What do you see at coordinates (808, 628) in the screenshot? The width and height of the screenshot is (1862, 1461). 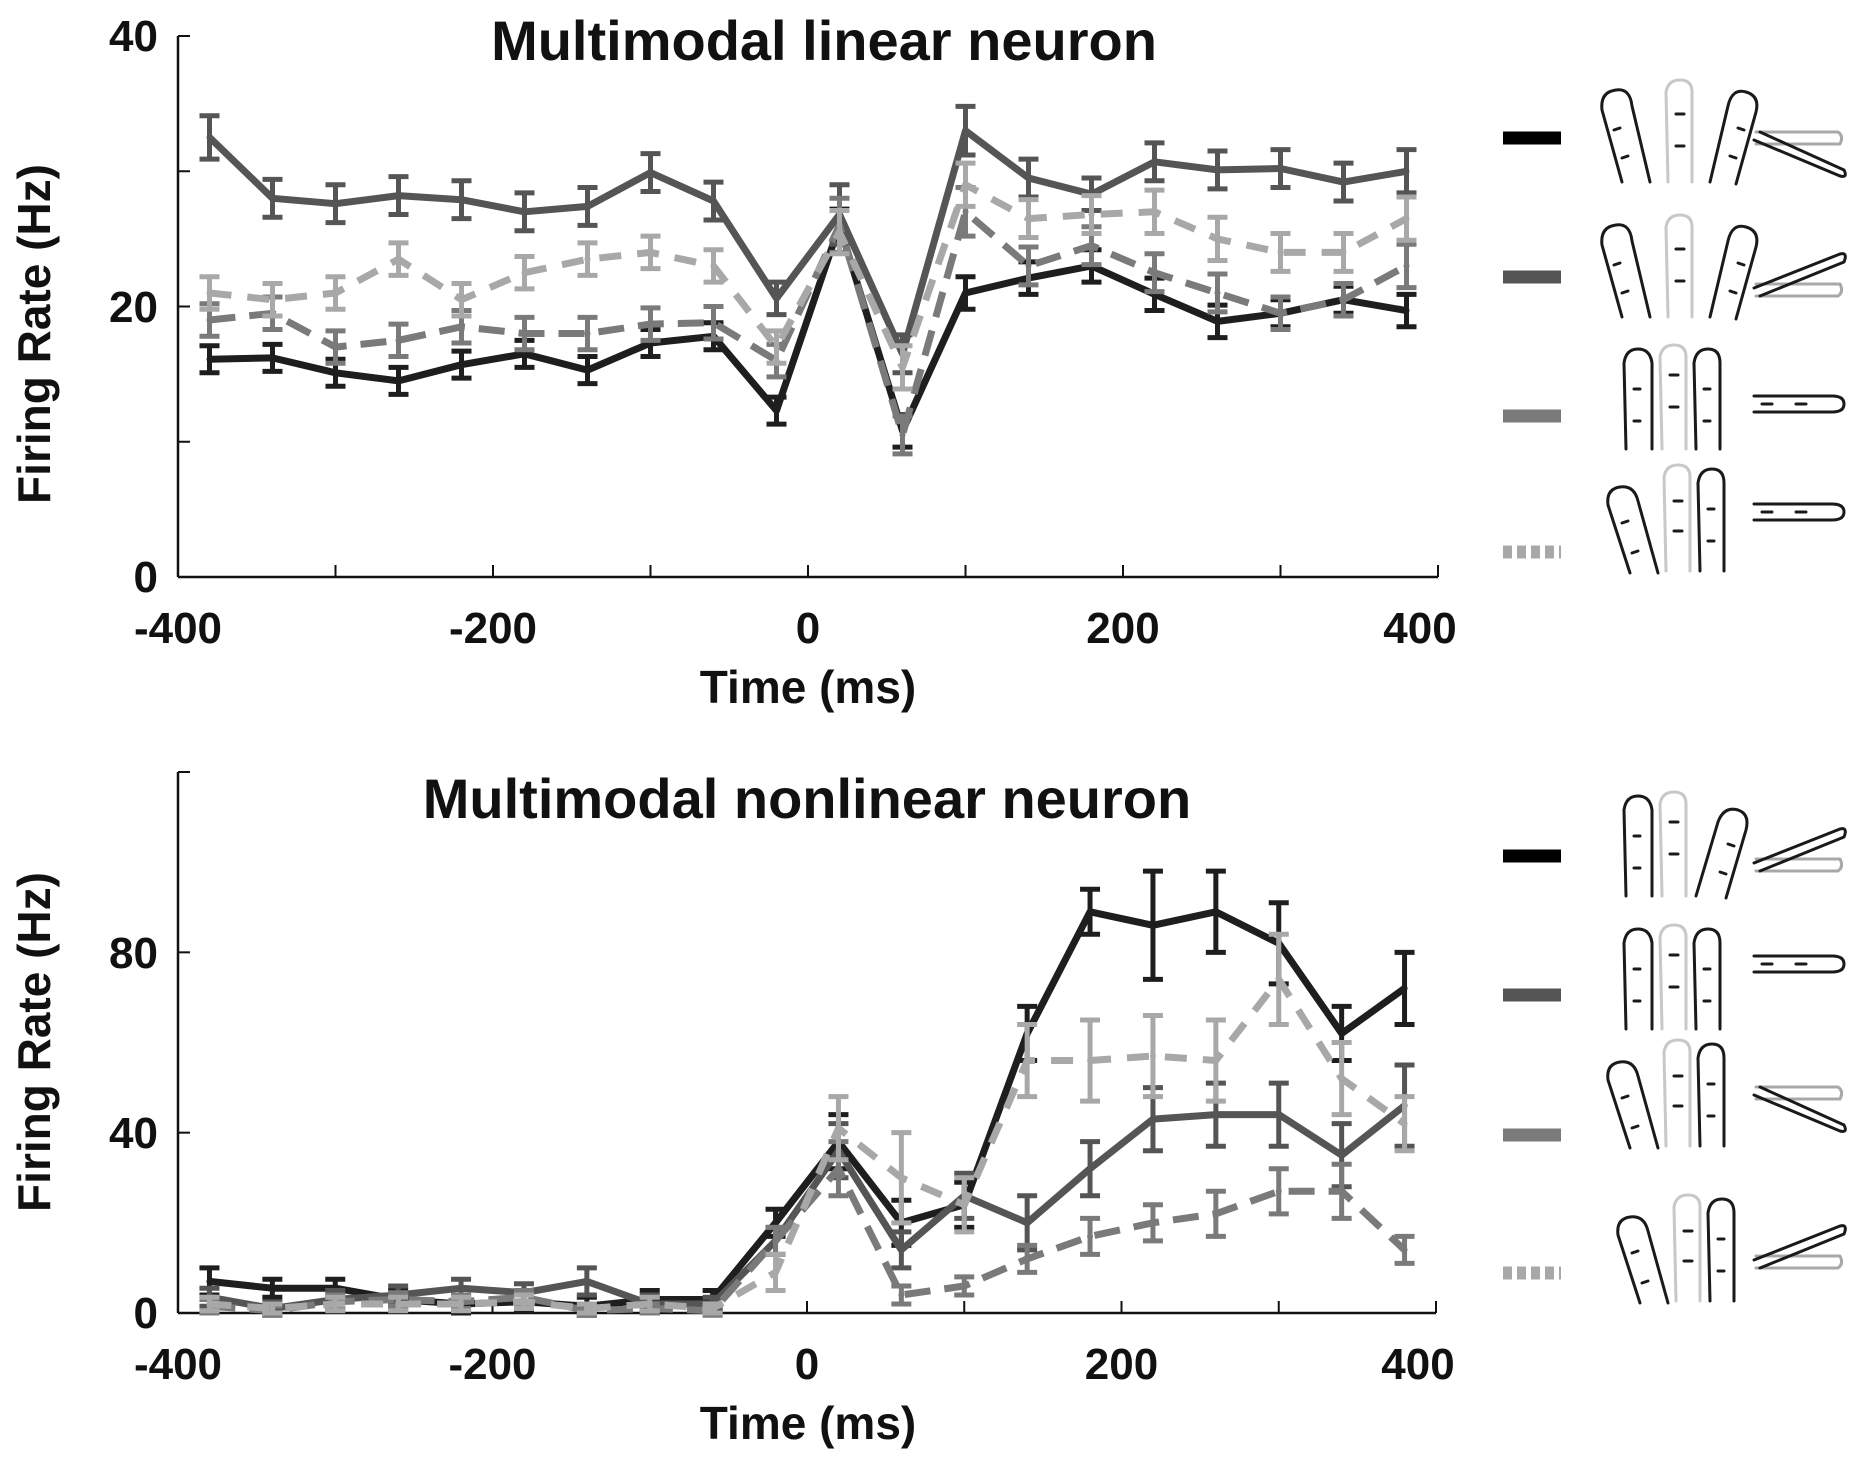 I see `x-tick-label: 0` at bounding box center [808, 628].